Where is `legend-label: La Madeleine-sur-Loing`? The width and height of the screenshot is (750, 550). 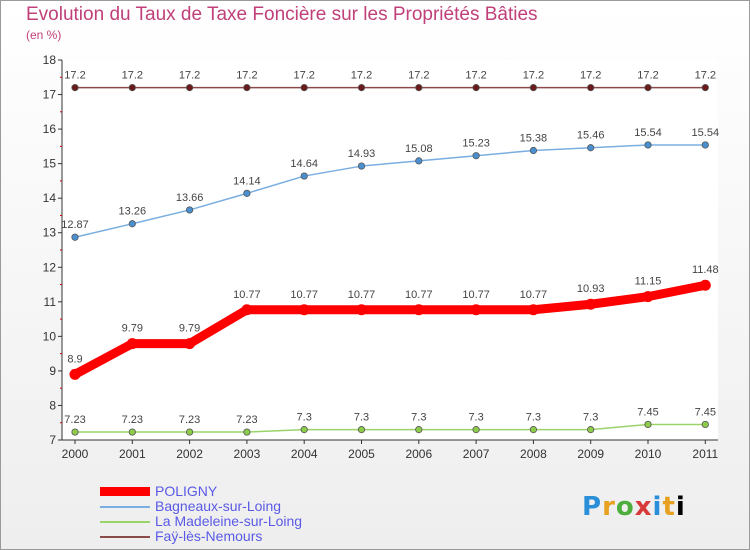
legend-label: La Madeleine-sur-Loing is located at coordinates (229, 521).